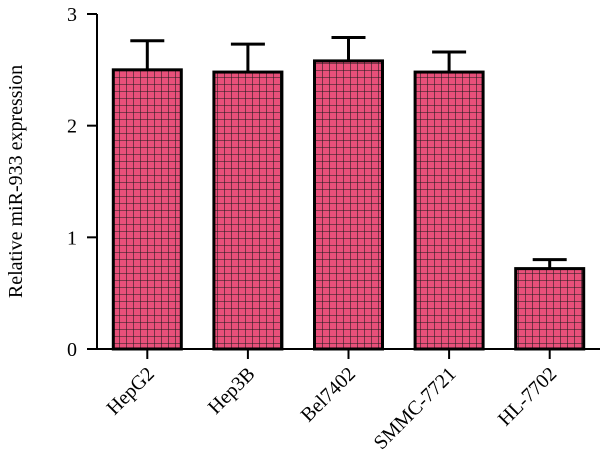  I want to click on y-tick-label: 0, so click(72, 350).